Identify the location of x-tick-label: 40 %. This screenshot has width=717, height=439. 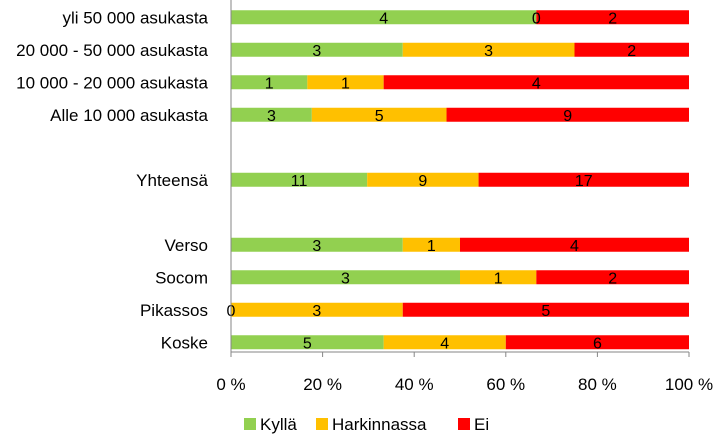
(414, 384).